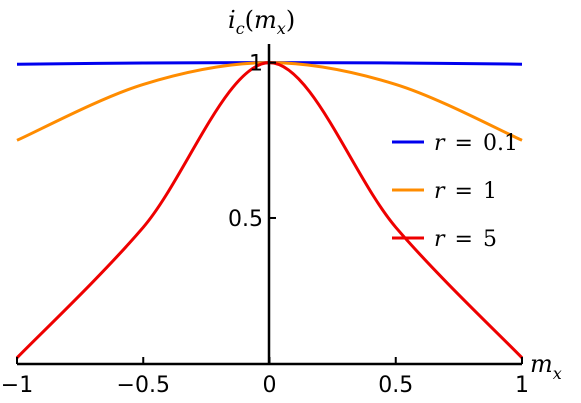  I want to click on legend-label-3: r = 5, so click(465, 239).